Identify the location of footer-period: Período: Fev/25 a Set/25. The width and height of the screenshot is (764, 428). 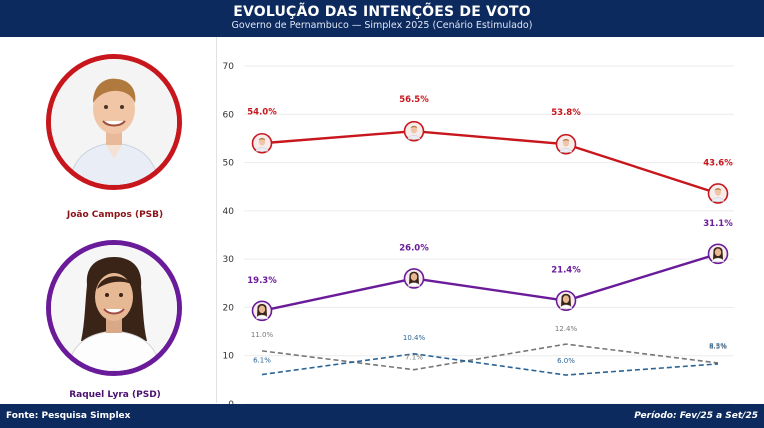
(696, 416).